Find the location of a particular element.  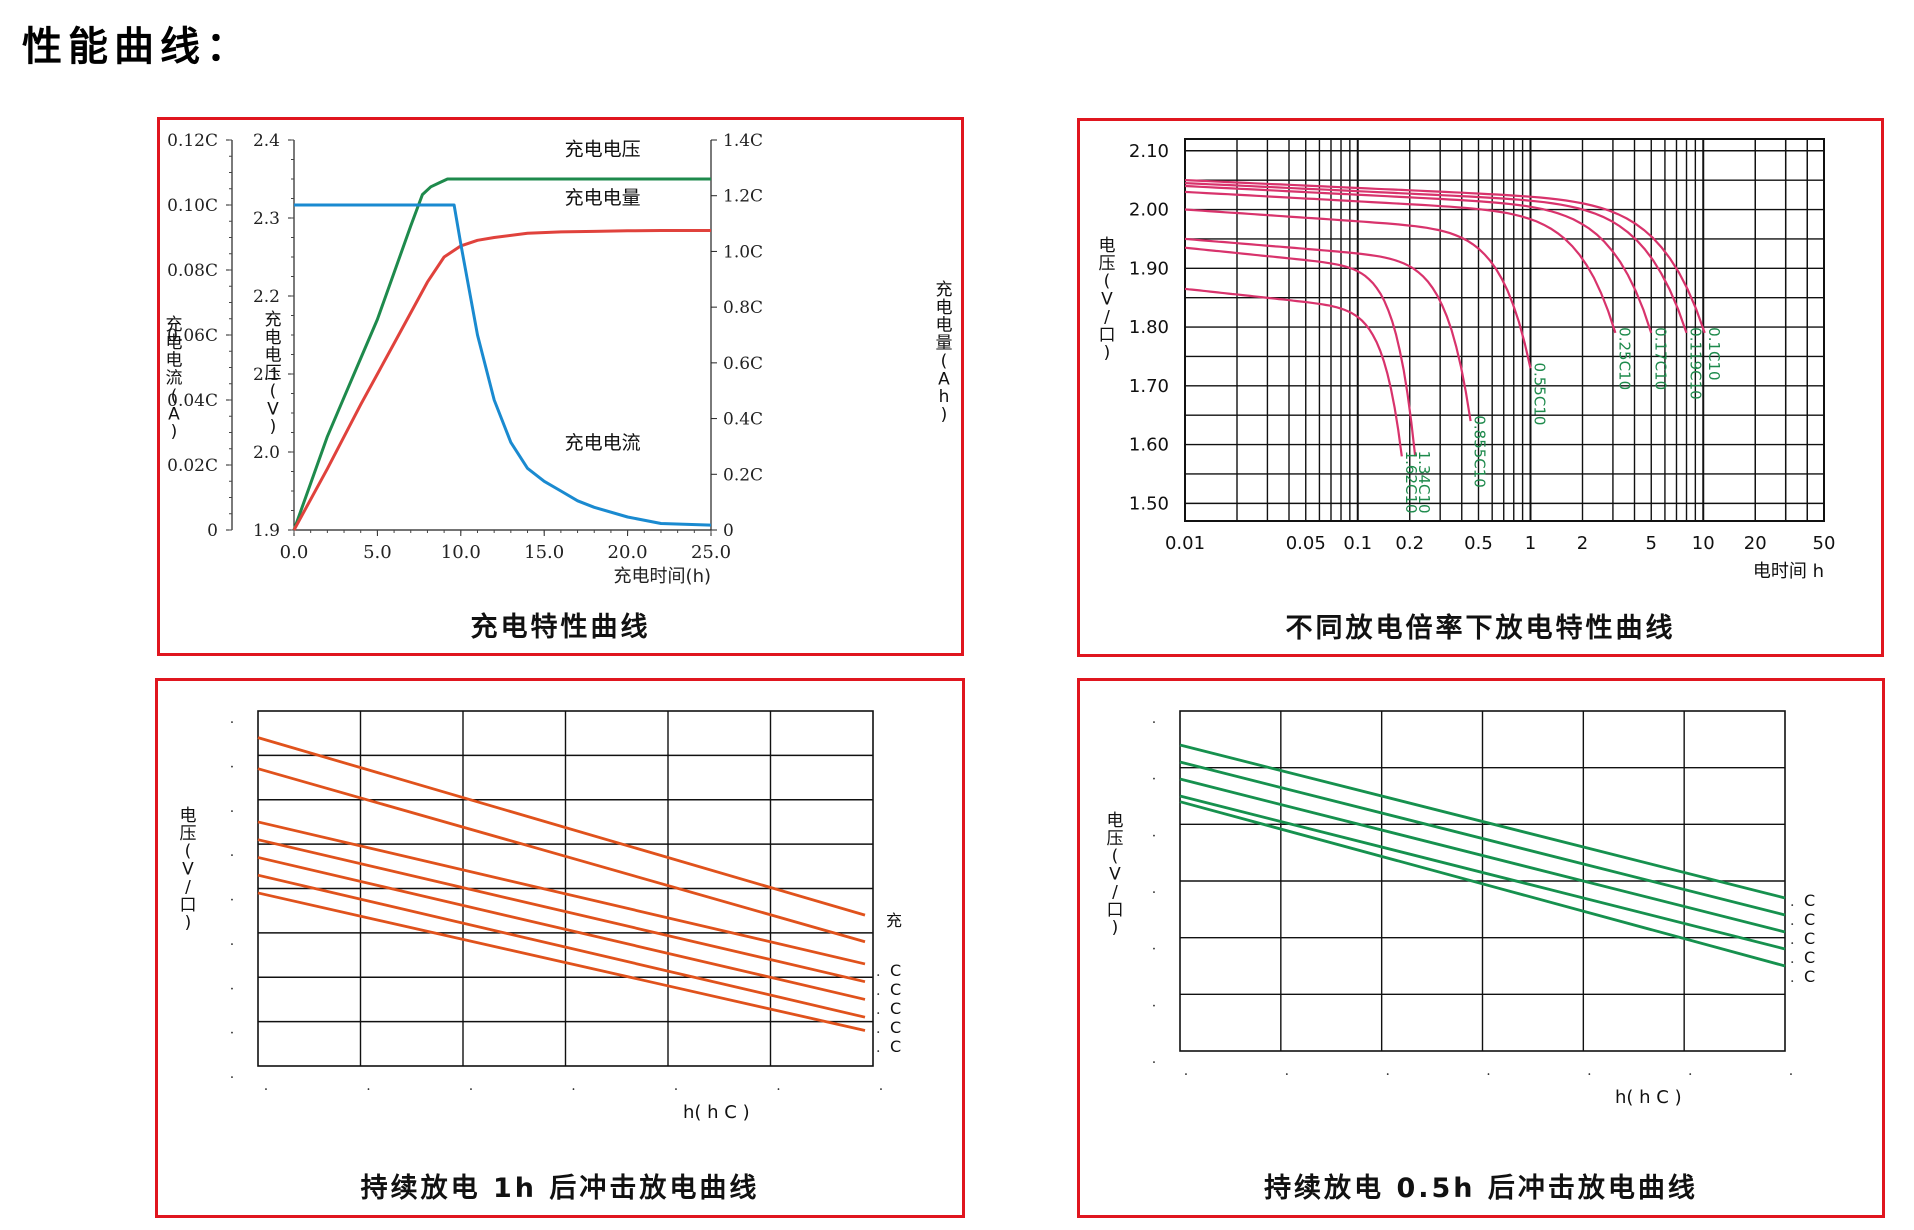

voltage-tick-label: 1.90 is located at coordinates (1149, 268).